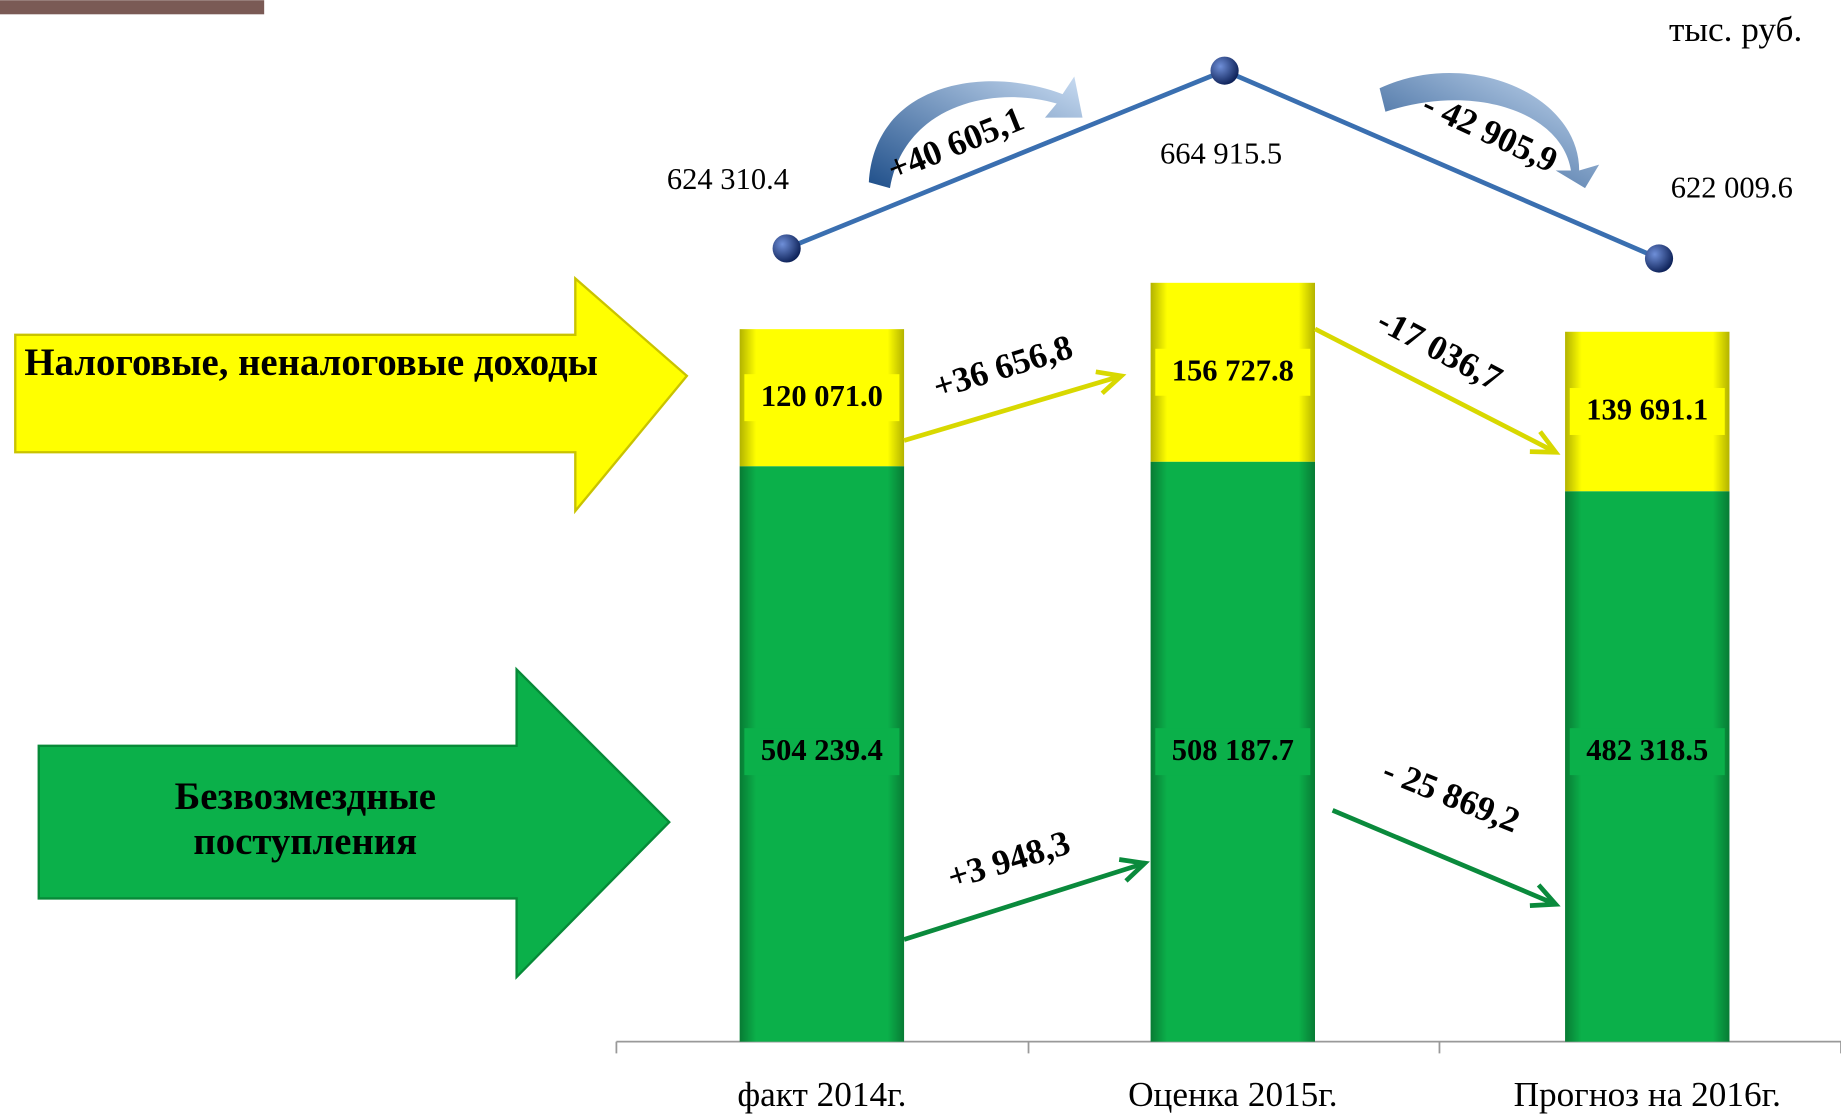  I want to click on legend-text: Безвозмездные поступления, so click(305, 820).